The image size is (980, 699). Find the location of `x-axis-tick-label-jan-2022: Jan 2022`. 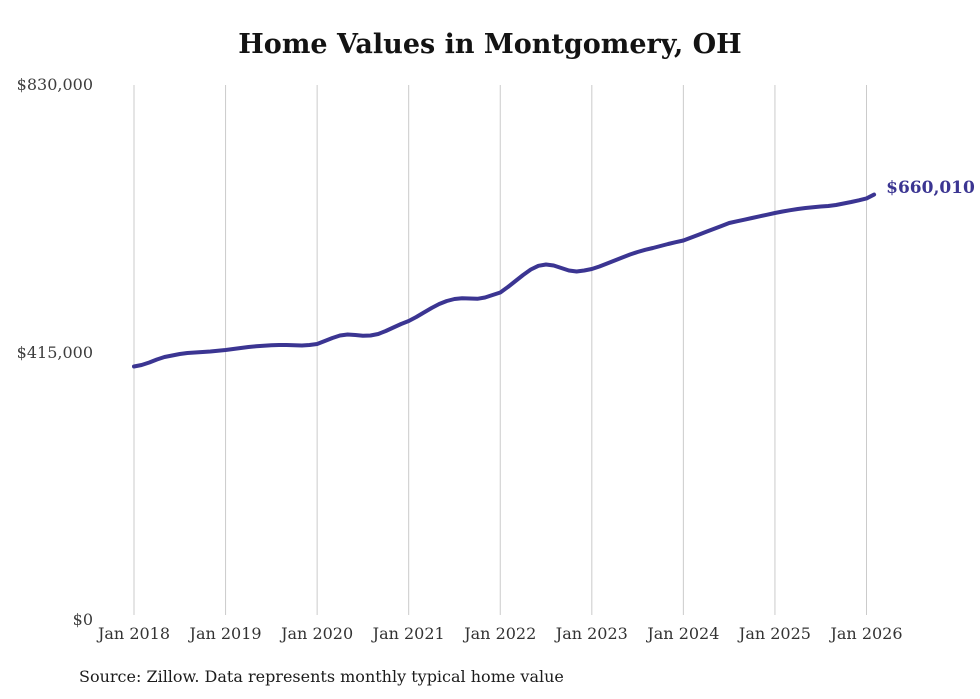

x-axis-tick-label-jan-2022: Jan 2022 is located at coordinates (500, 633).